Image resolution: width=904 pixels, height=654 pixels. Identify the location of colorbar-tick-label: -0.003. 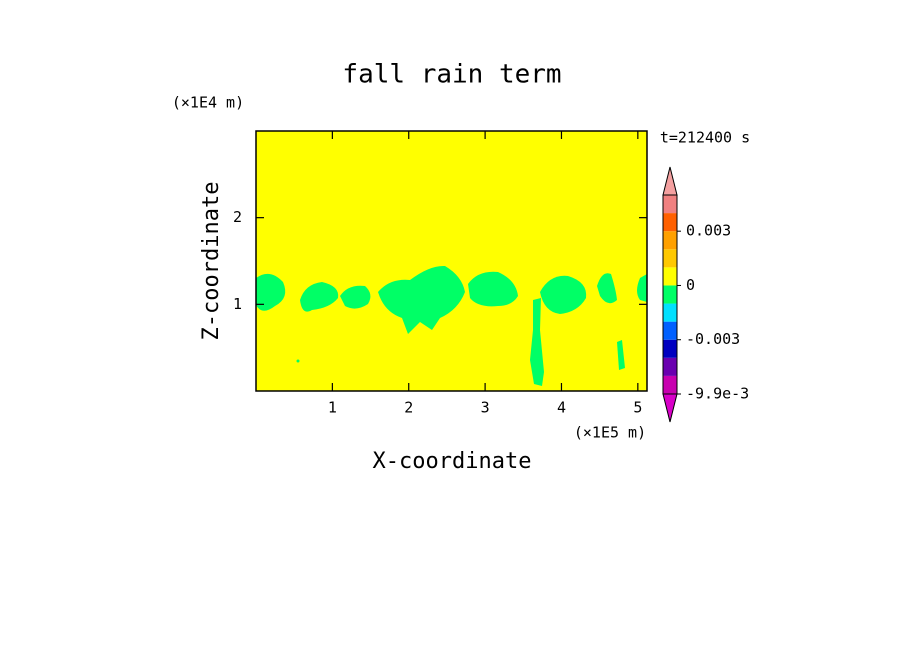
(713, 339).